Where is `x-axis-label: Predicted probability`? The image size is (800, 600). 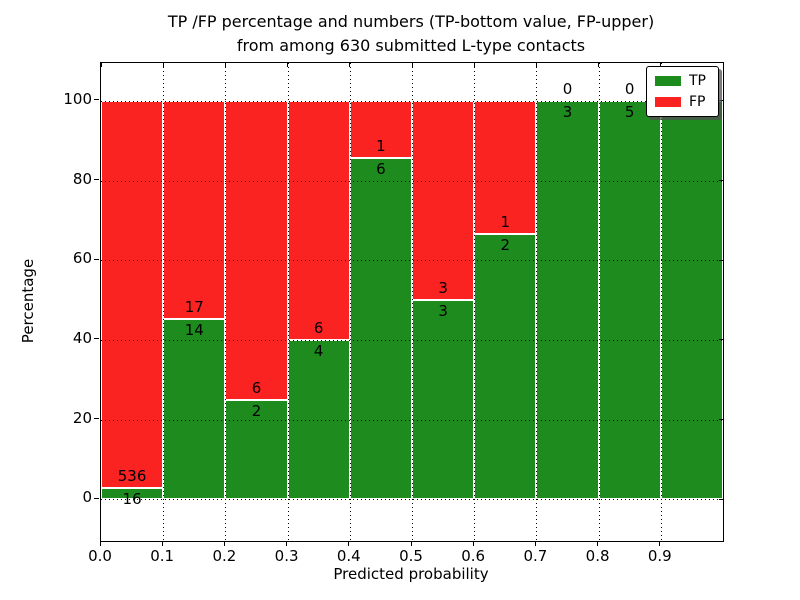
x-axis-label: Predicted probability is located at coordinates (411, 574).